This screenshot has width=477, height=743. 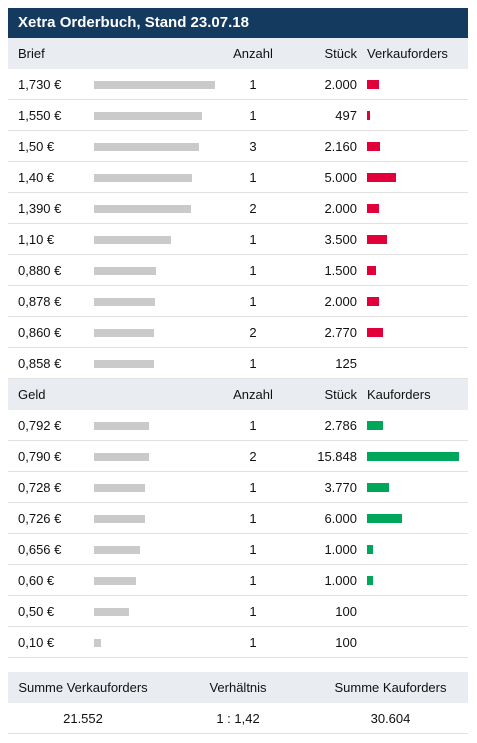 I want to click on ask-price: 0,878 €, so click(x=40, y=301).